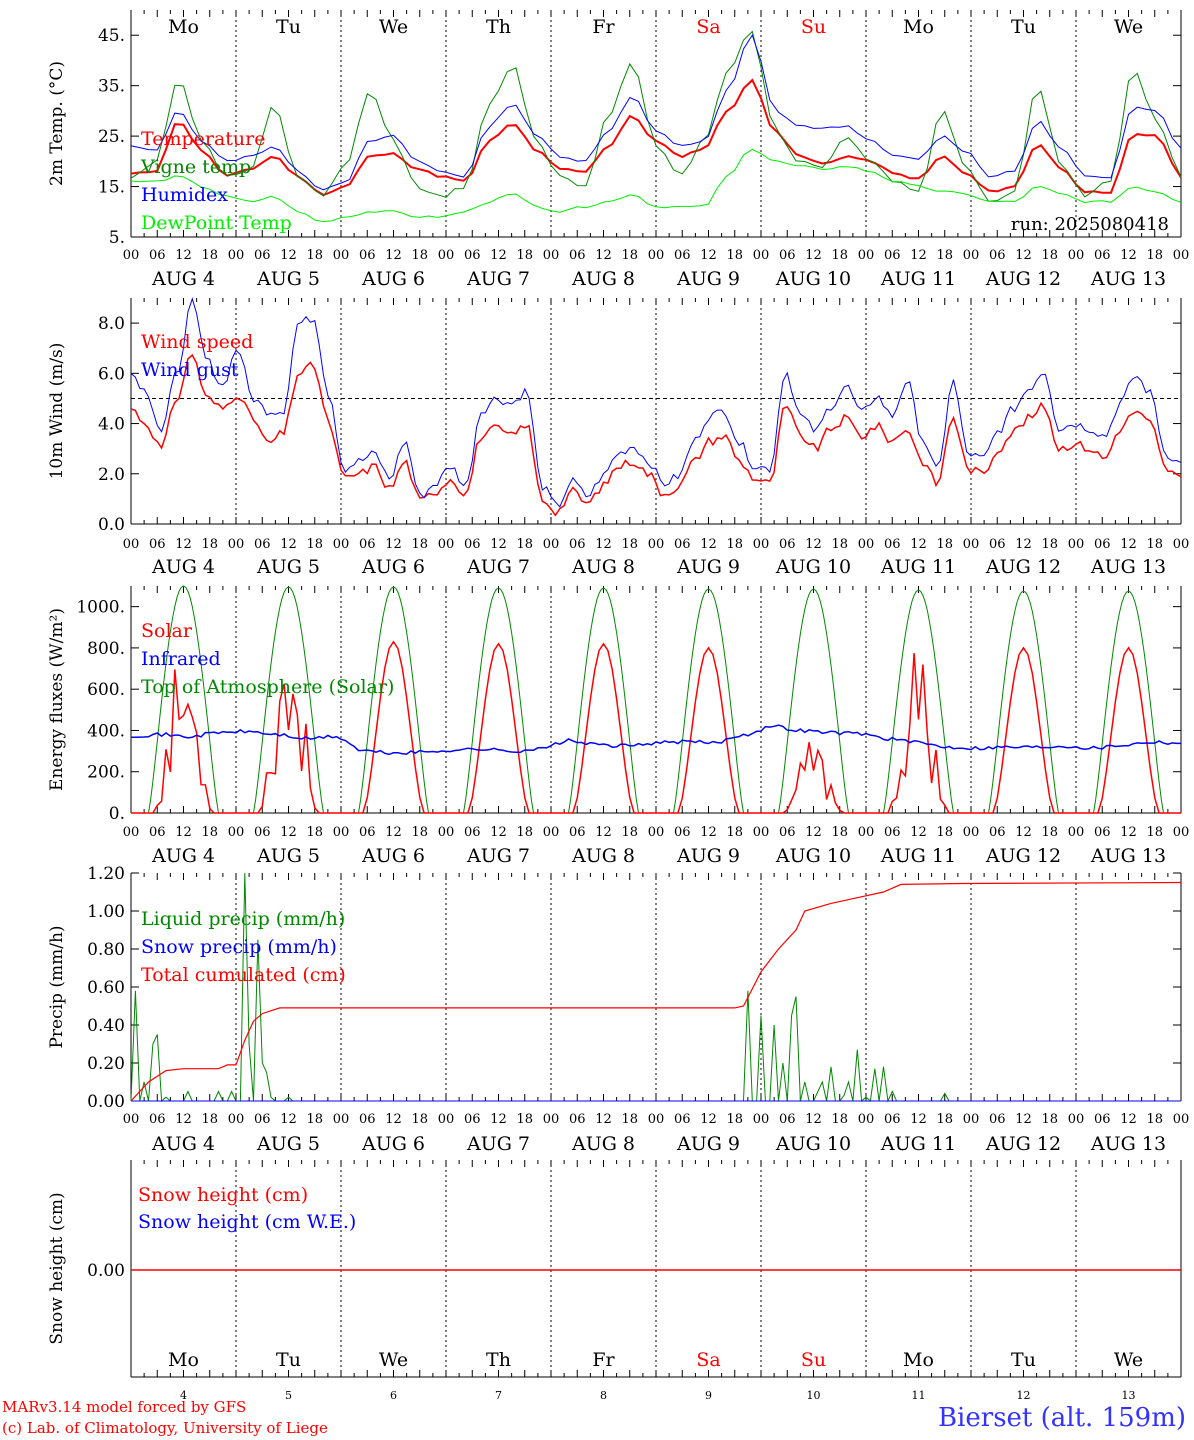  I want to click on y-axis-label: Snow height (cm), so click(57, 1268).